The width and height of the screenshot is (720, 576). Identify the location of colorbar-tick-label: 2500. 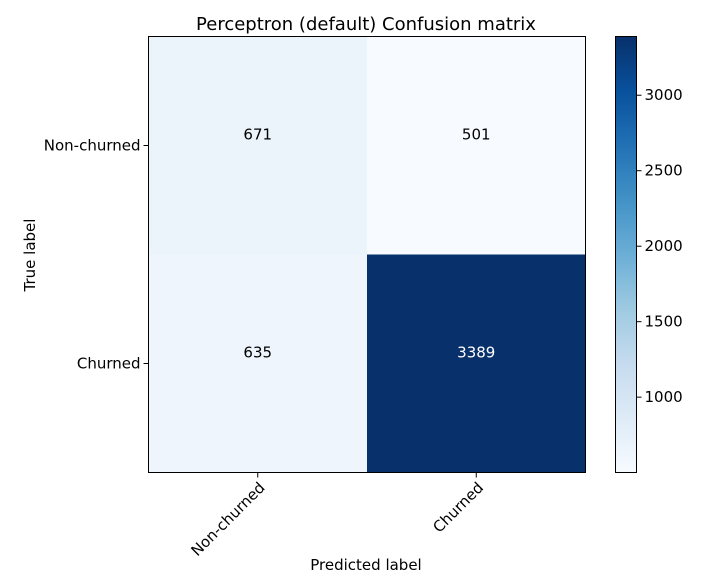
(664, 171).